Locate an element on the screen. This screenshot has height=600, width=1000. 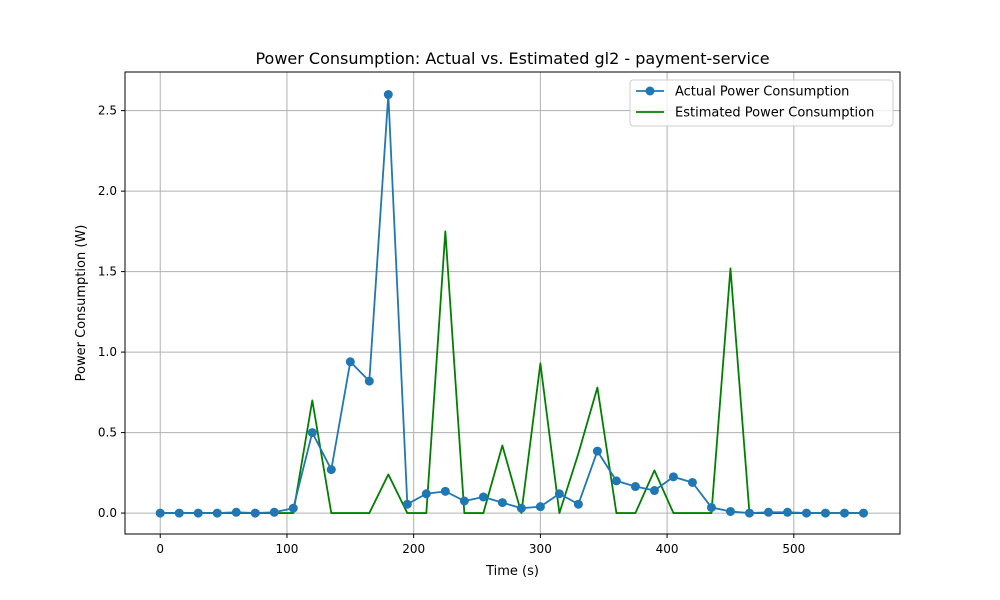
y-tick-label: 2.5 is located at coordinates (107, 111).